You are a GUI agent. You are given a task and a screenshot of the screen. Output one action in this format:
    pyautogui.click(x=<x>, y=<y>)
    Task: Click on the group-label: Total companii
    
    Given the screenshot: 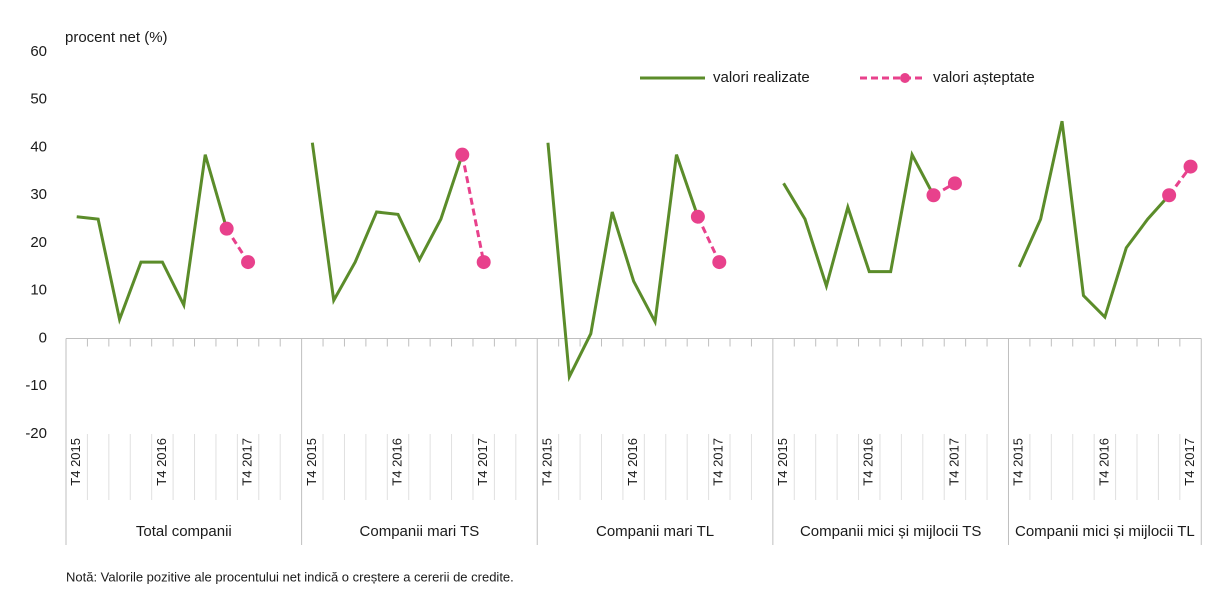 What is the action you would take?
    pyautogui.click(x=184, y=531)
    